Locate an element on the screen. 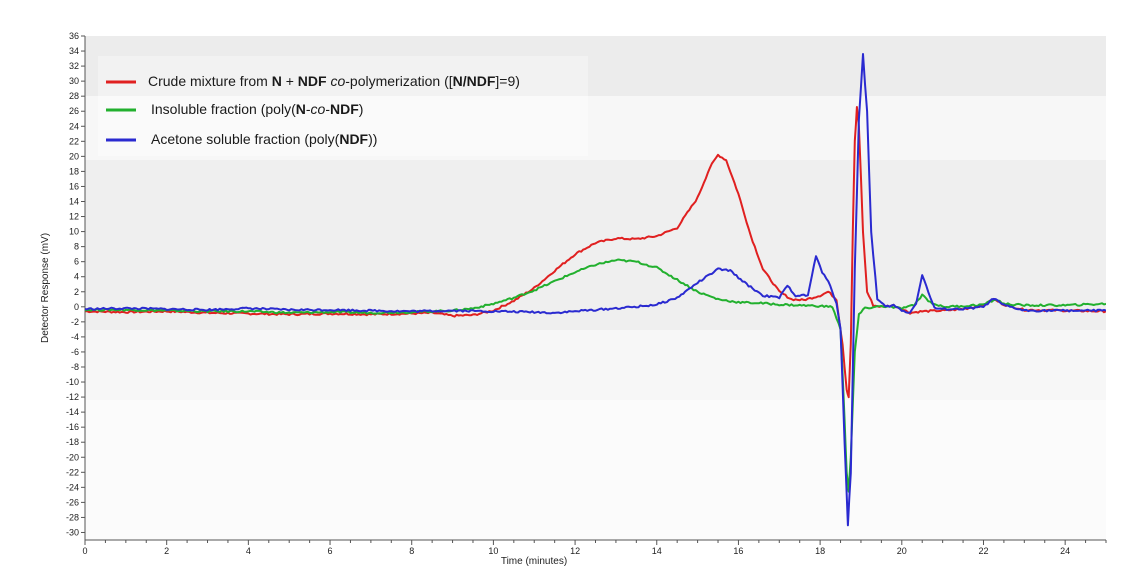  y-tick-label: 24 is located at coordinates (74, 126).